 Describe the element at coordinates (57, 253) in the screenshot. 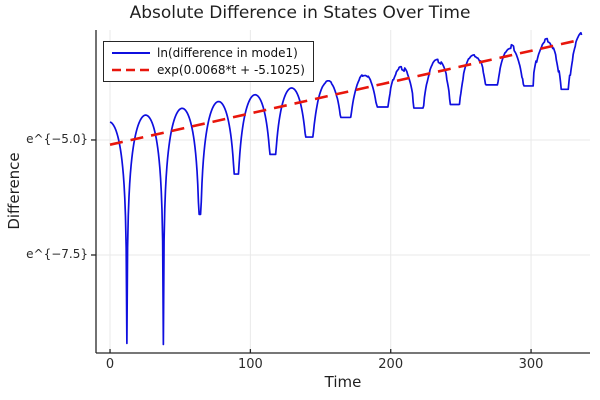

I see `y-tick-label-e-7.5: e^{−7.5}` at that location.